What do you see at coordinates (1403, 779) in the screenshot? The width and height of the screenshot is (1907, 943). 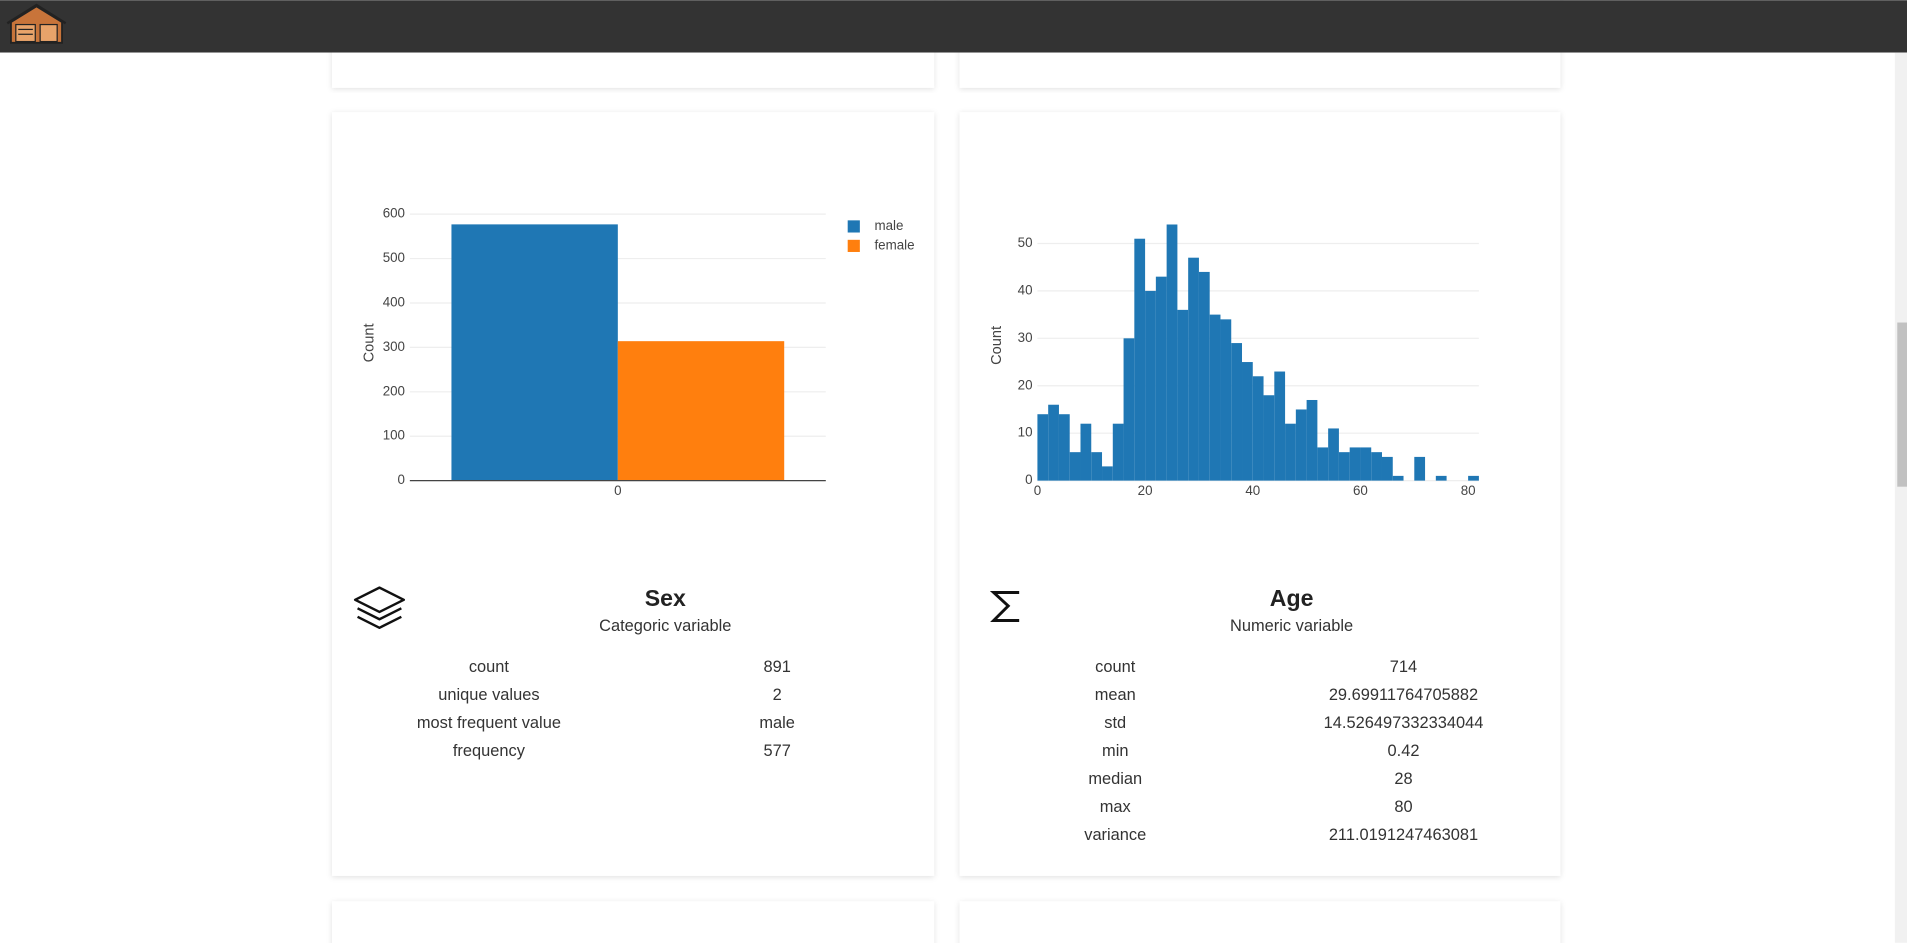 I see `stat-value: 28` at bounding box center [1403, 779].